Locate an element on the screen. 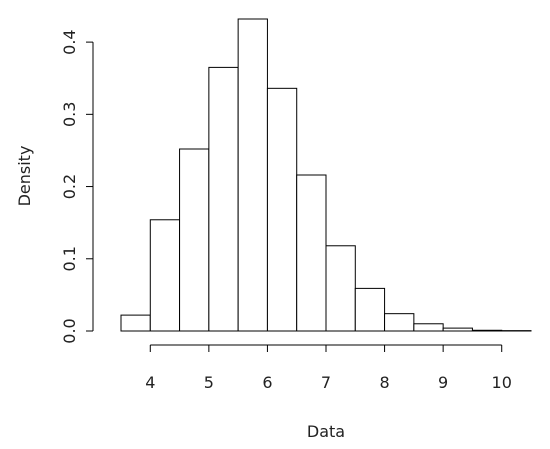 The width and height of the screenshot is (550, 449). x-tick-label: 7 is located at coordinates (326, 382).